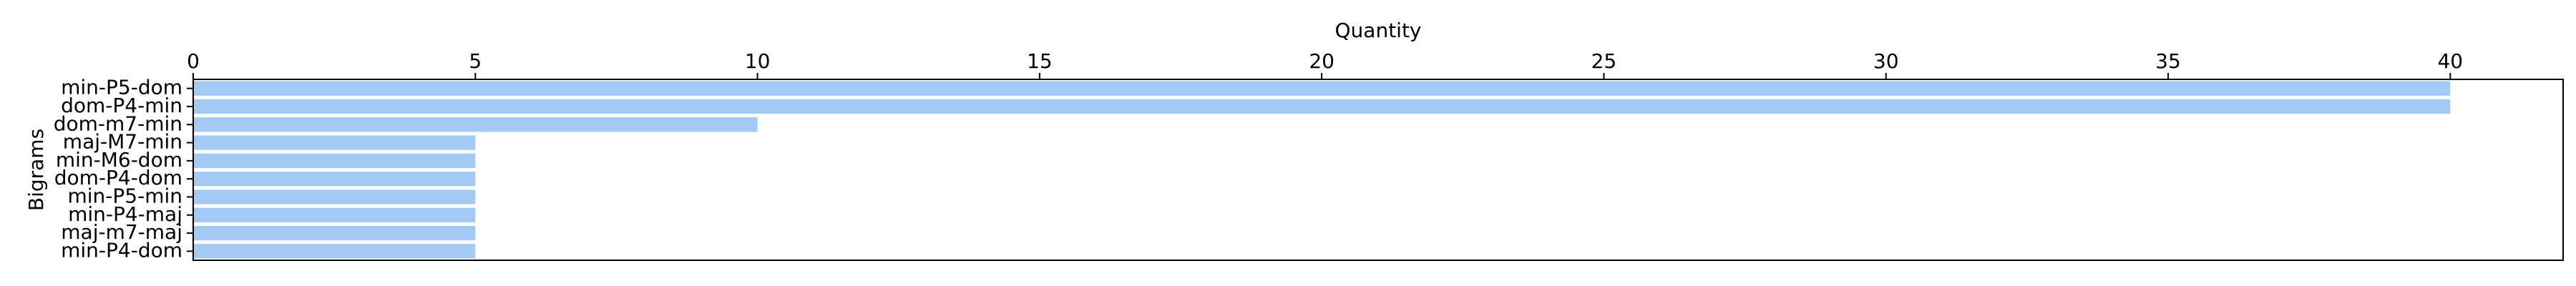 This screenshot has width=2576, height=286. What do you see at coordinates (122, 250) in the screenshot?
I see `y-tick-label: min-P4-dom` at bounding box center [122, 250].